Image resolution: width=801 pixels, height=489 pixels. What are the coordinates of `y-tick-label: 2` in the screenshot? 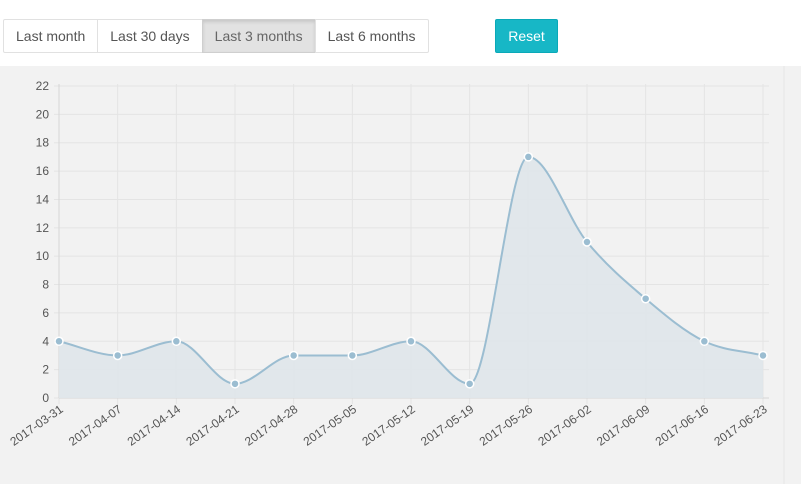 It's located at (45, 370).